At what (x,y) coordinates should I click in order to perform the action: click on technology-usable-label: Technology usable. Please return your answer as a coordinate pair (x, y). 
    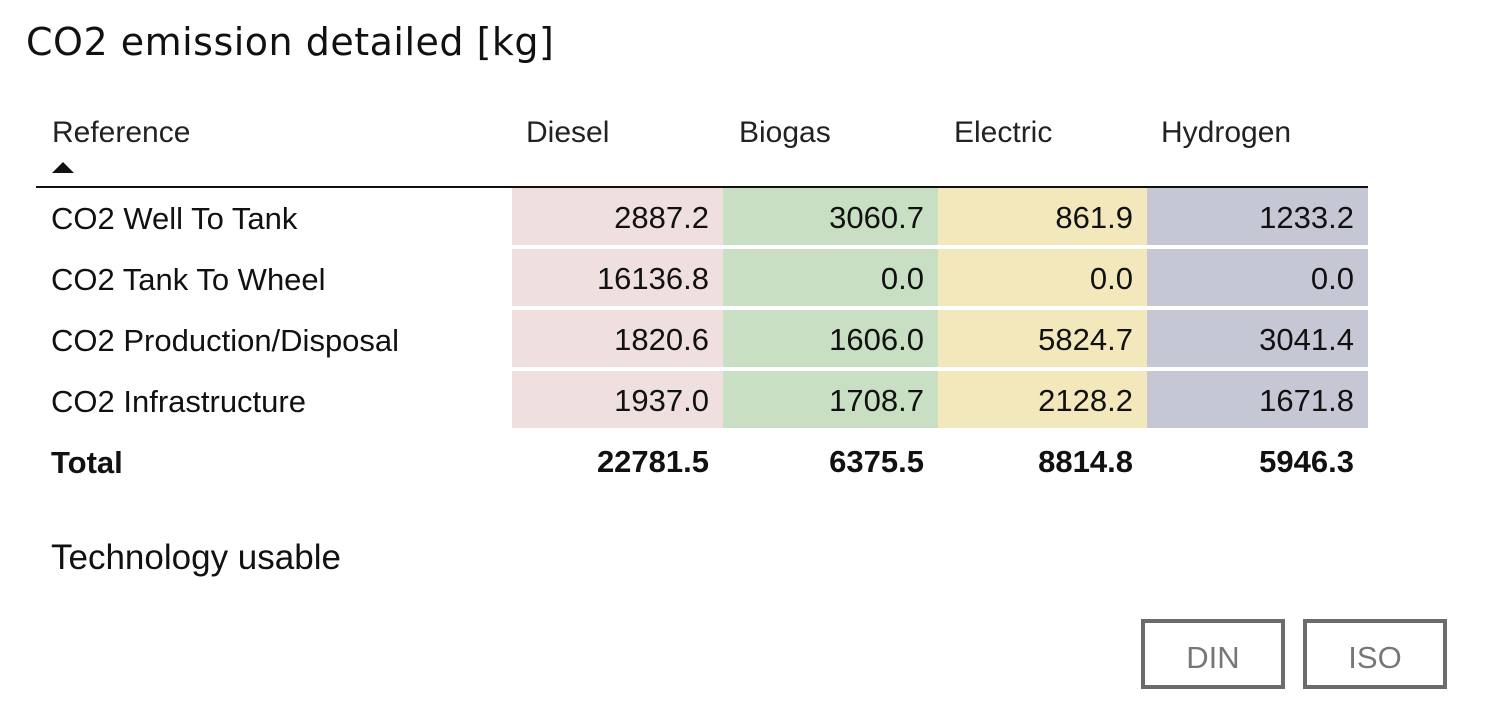
    Looking at the image, I should click on (196, 557).